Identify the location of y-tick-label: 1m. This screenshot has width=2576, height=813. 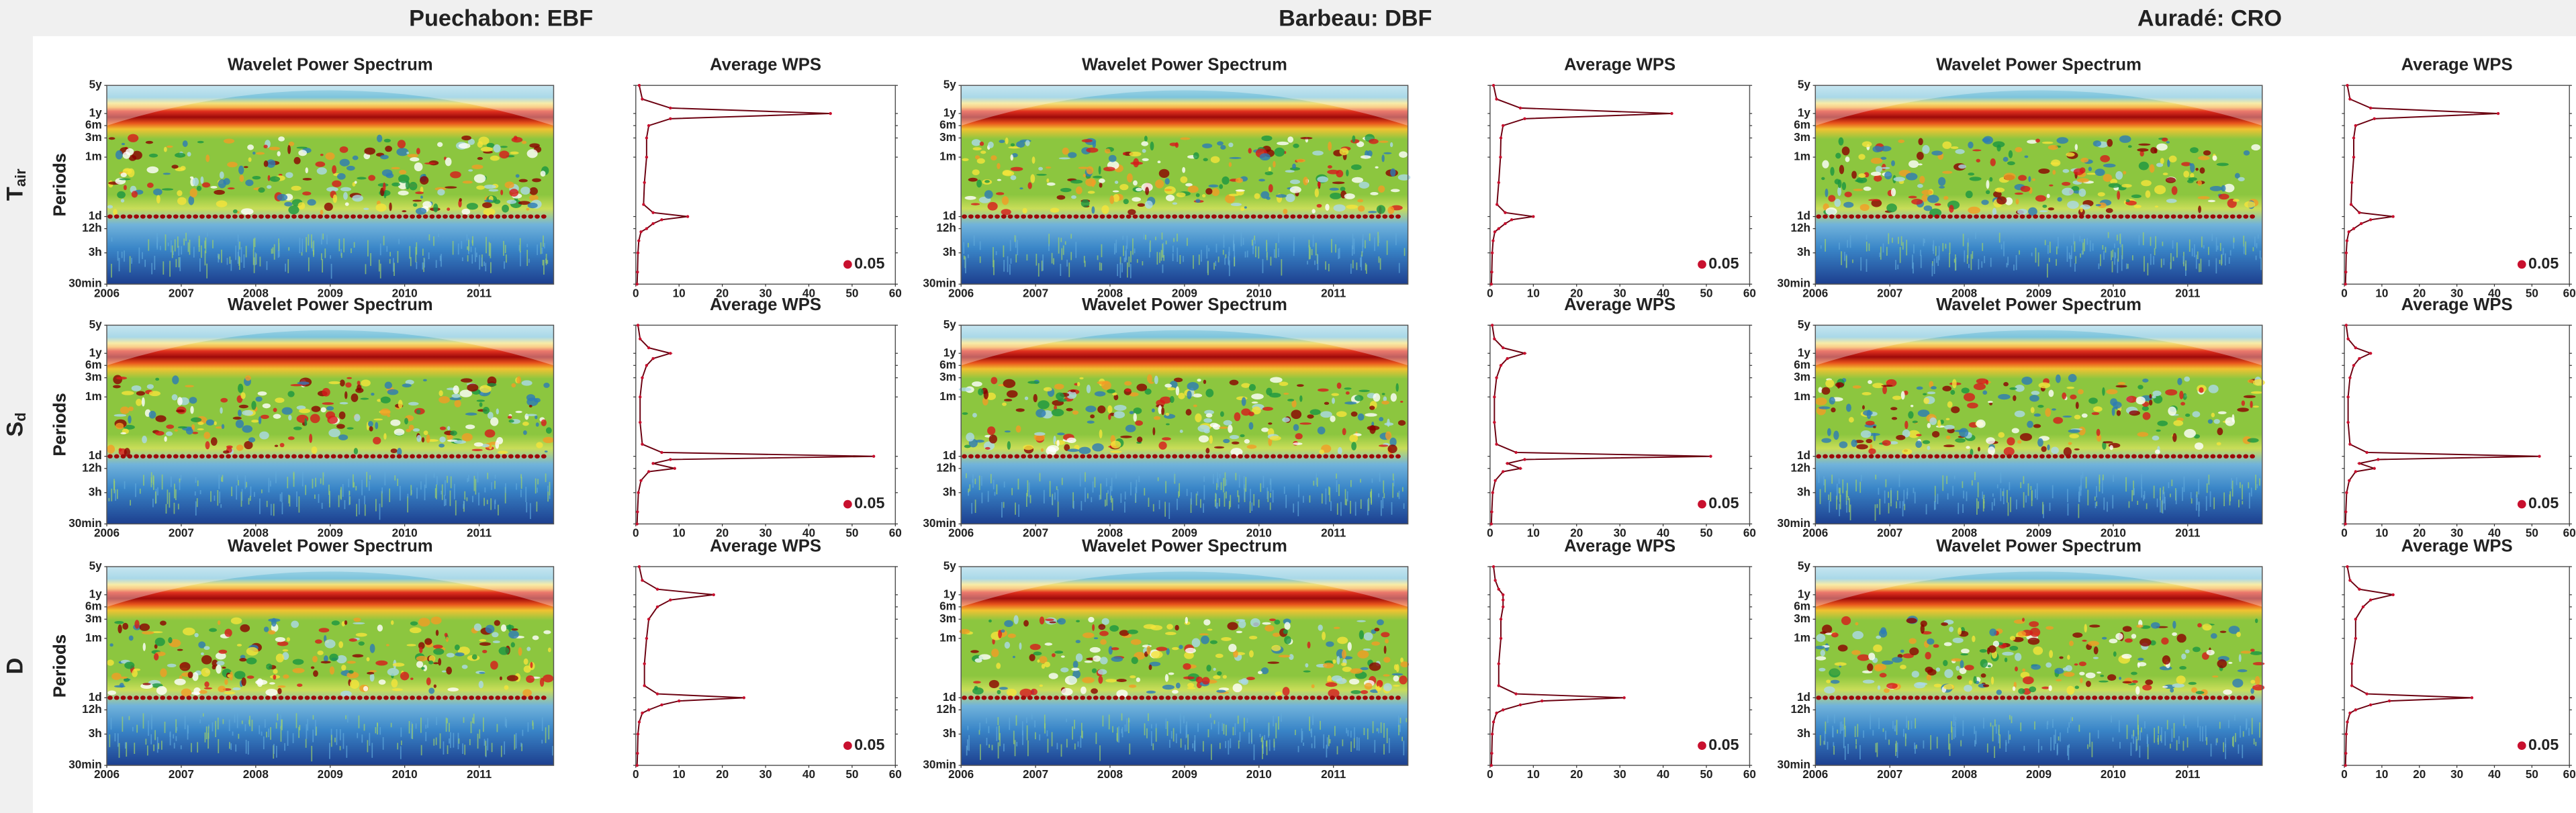
(1802, 156).